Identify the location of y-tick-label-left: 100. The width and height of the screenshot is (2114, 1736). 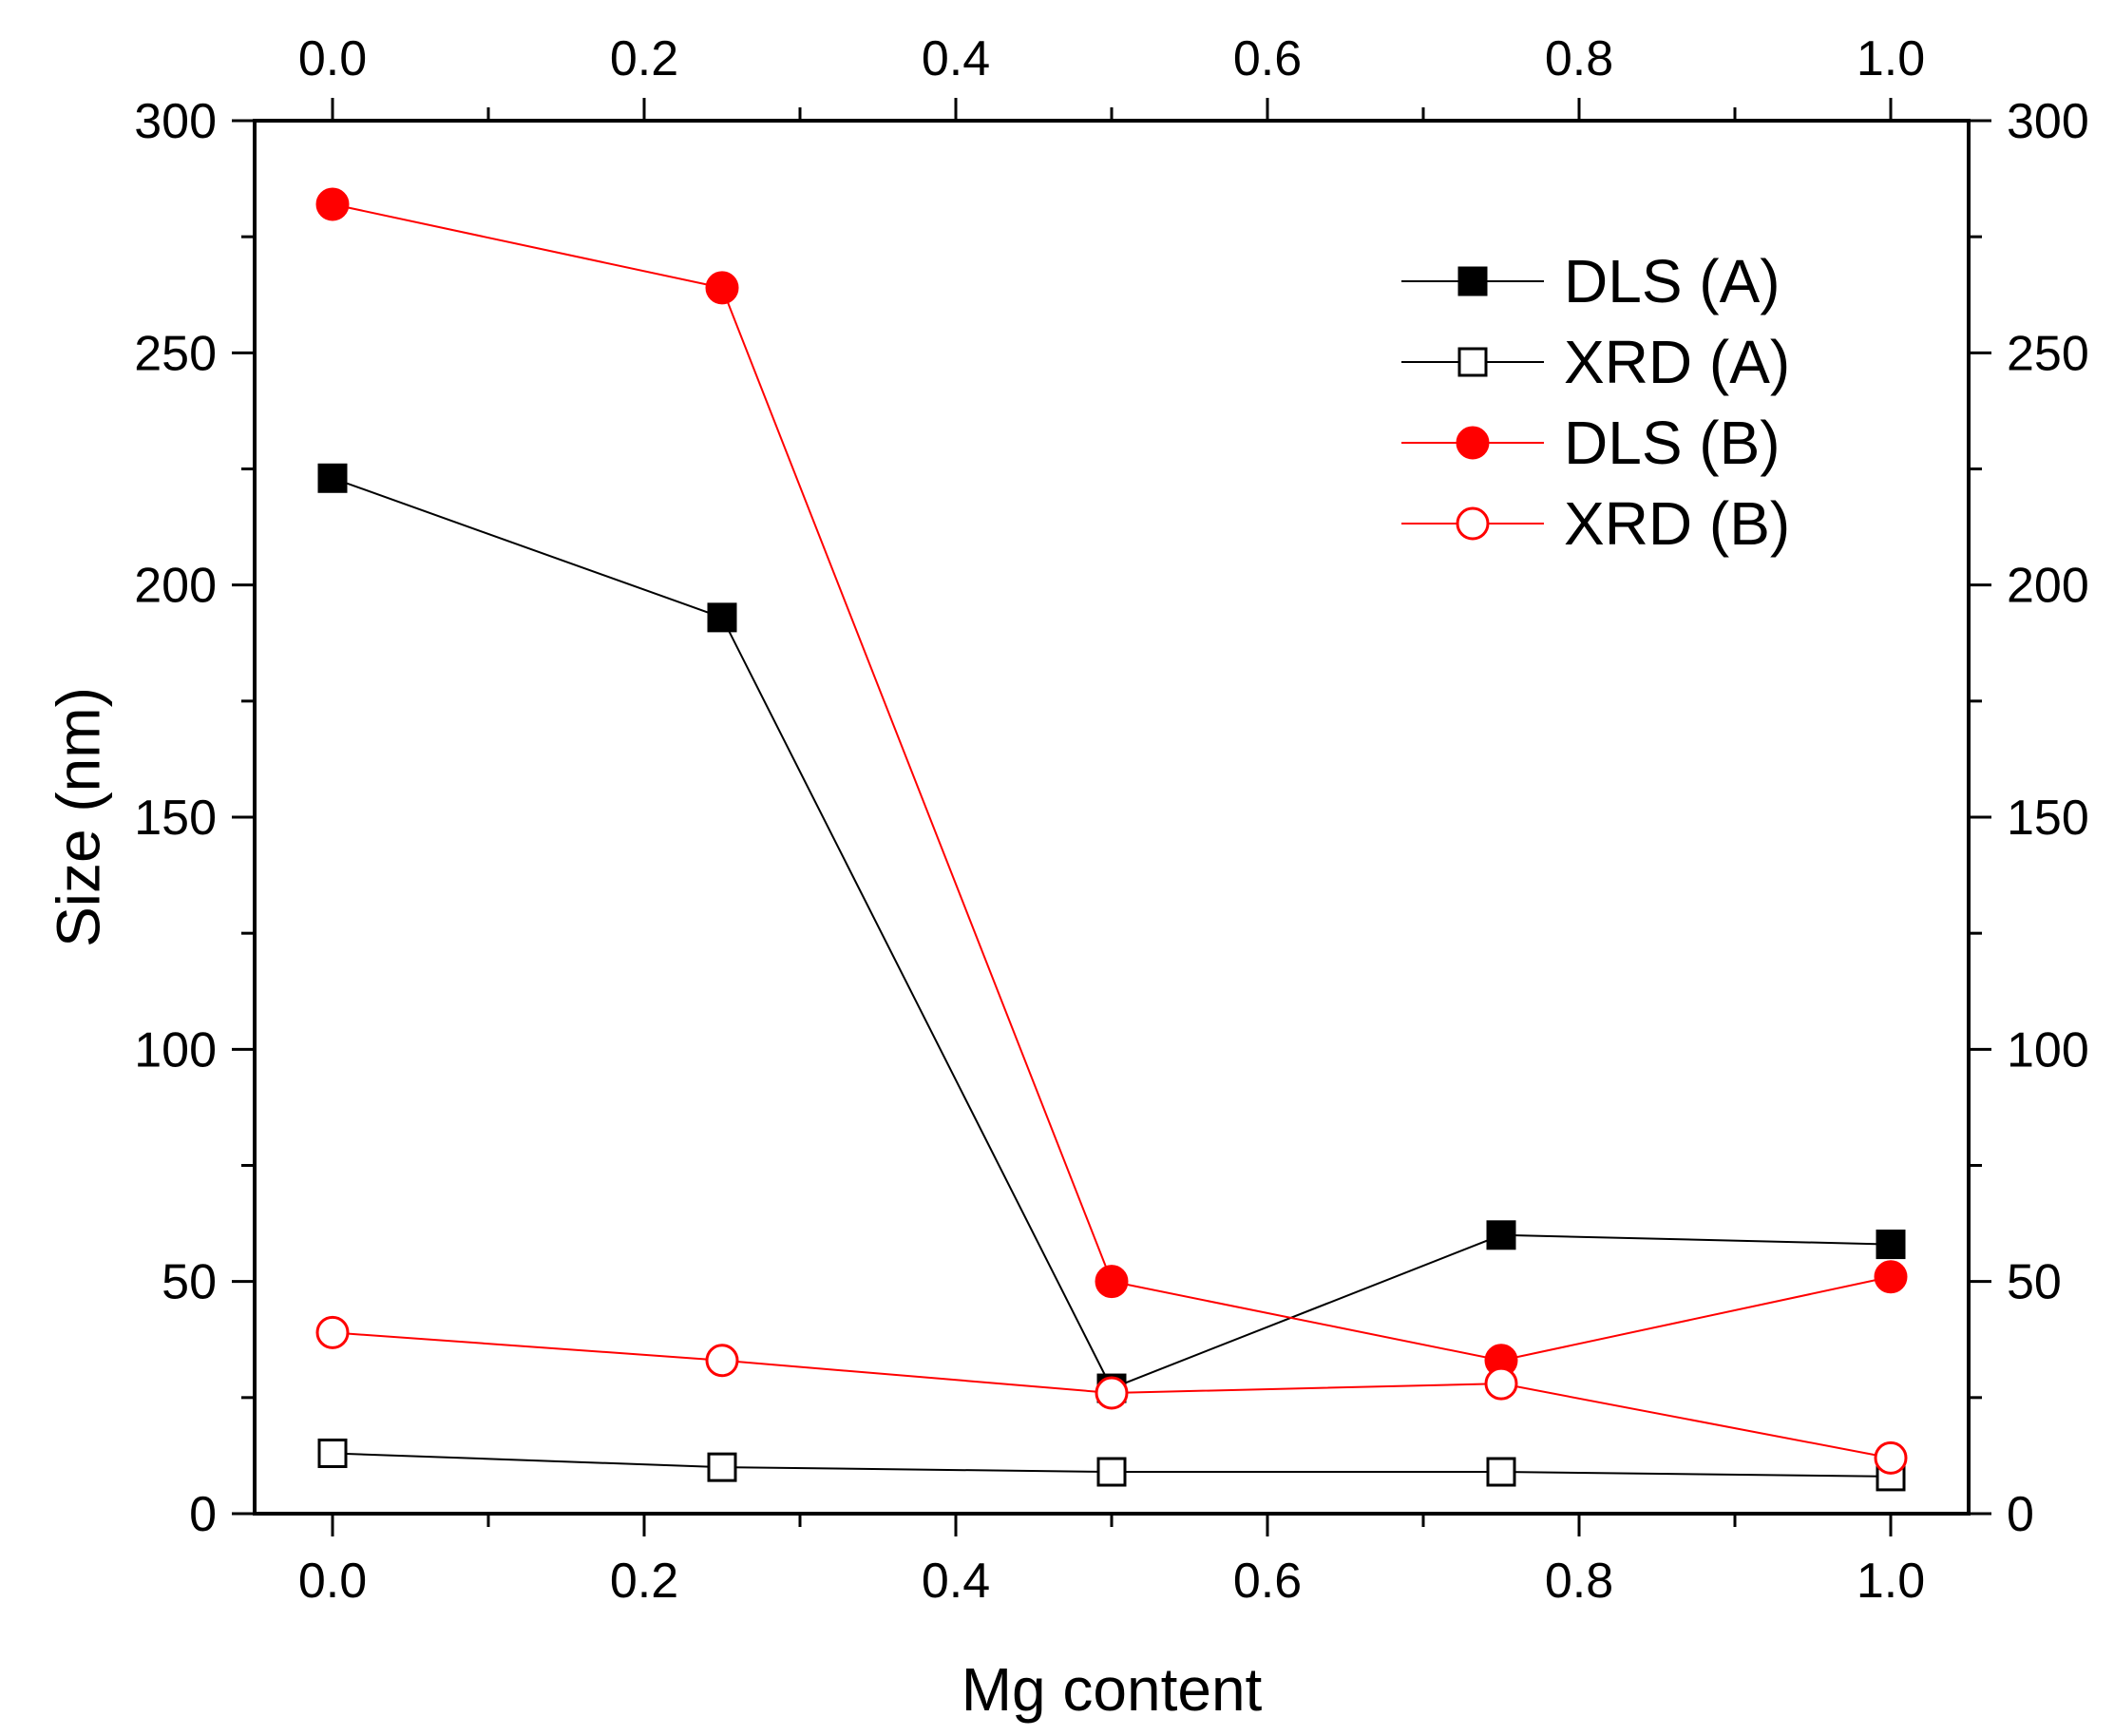
(175, 1050).